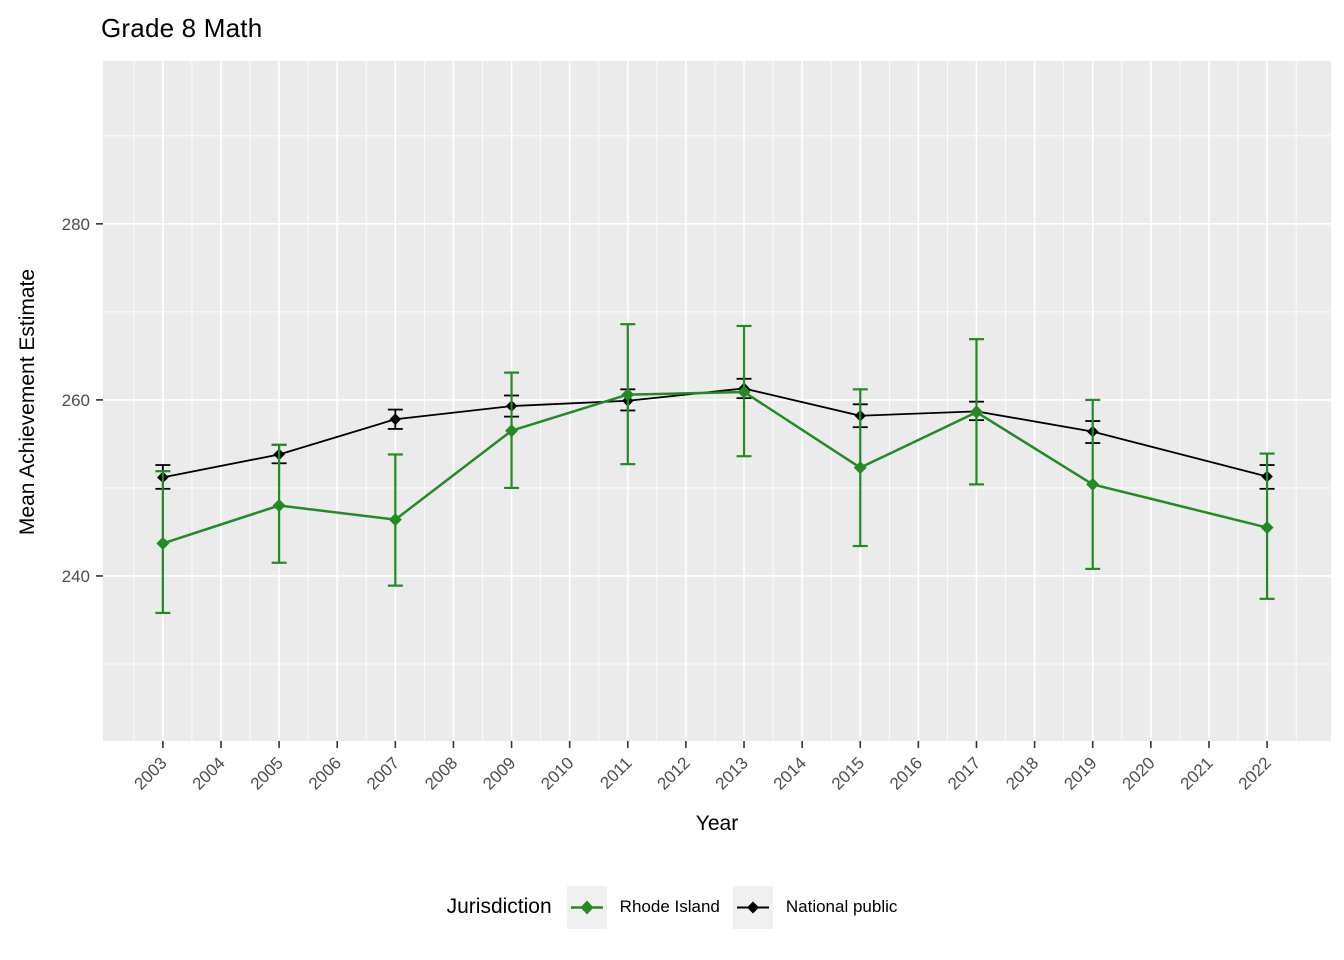 The width and height of the screenshot is (1344, 960). Describe the element at coordinates (499, 773) in the screenshot. I see `x-tick-label: 2009` at that location.